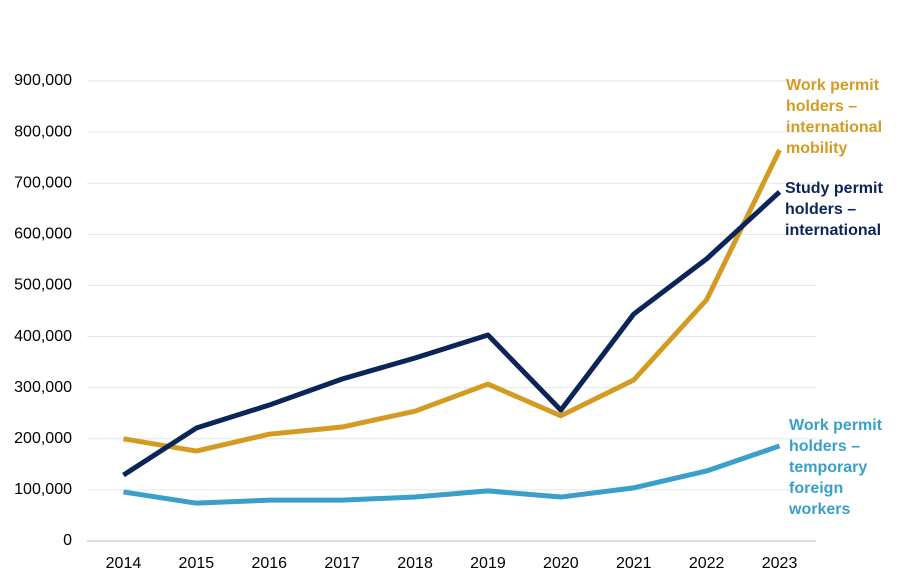 The image size is (905, 580). What do you see at coordinates (67, 540) in the screenshot?
I see `y-tick-label: 0` at bounding box center [67, 540].